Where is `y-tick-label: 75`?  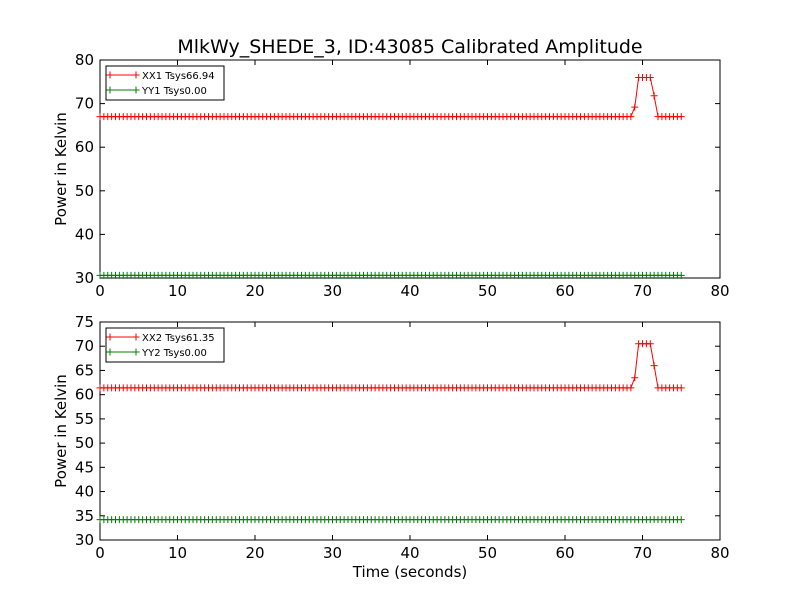
y-tick-label: 75 is located at coordinates (84, 322).